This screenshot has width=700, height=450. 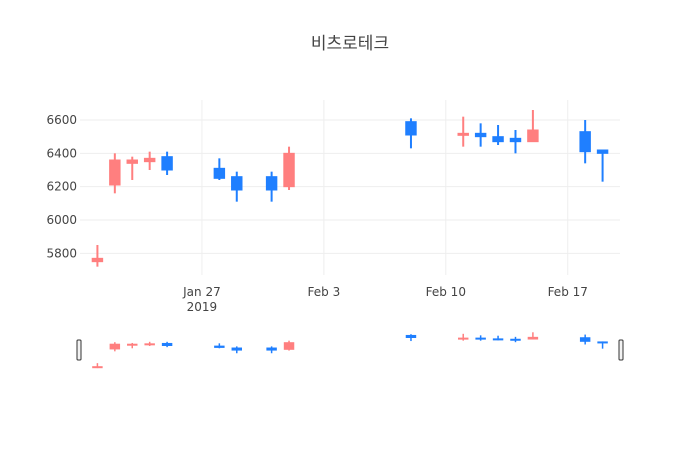 What do you see at coordinates (446, 292) in the screenshot?
I see `x-tick-label: Feb 10` at bounding box center [446, 292].